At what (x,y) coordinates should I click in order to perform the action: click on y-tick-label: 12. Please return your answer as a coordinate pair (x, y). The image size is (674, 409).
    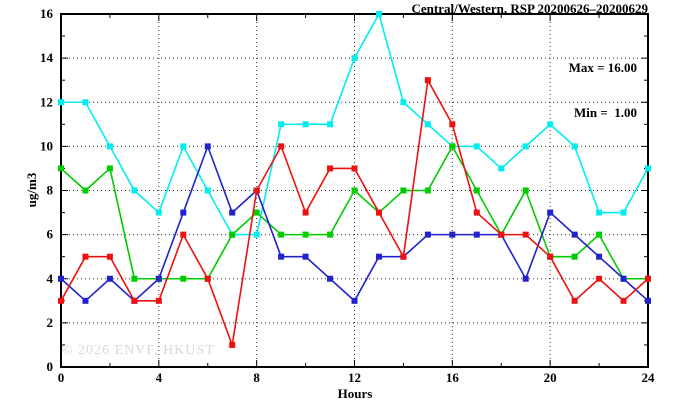
    Looking at the image, I should click on (46, 101).